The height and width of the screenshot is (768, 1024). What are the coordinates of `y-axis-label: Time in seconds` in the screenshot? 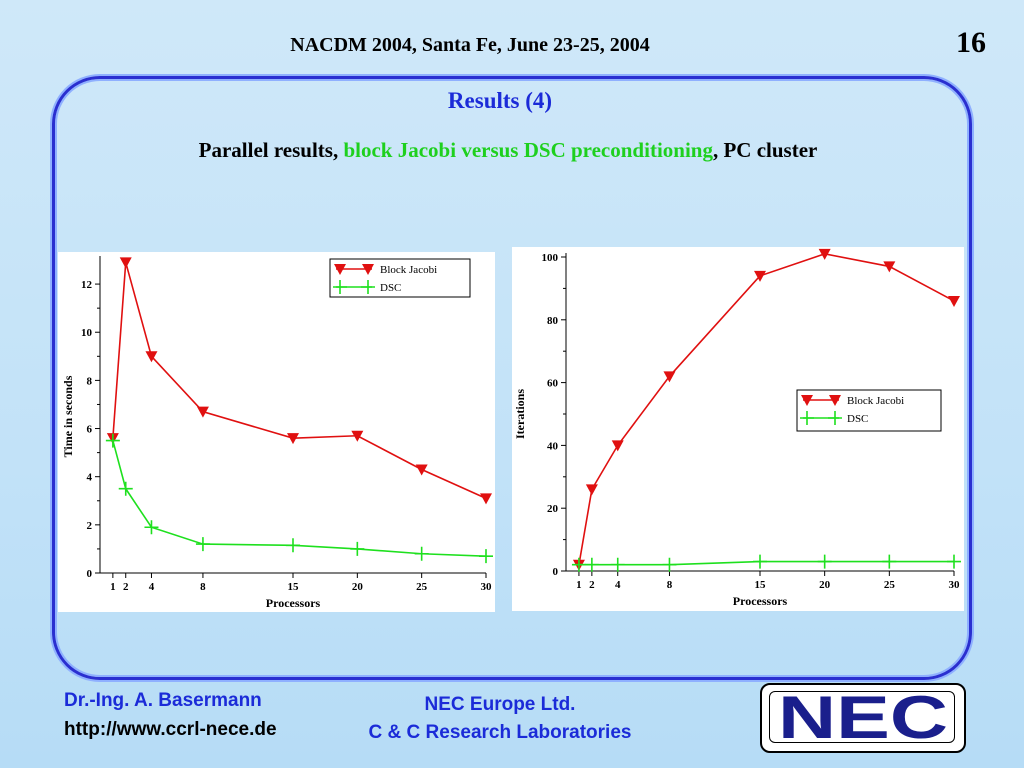 It's located at (68, 416).